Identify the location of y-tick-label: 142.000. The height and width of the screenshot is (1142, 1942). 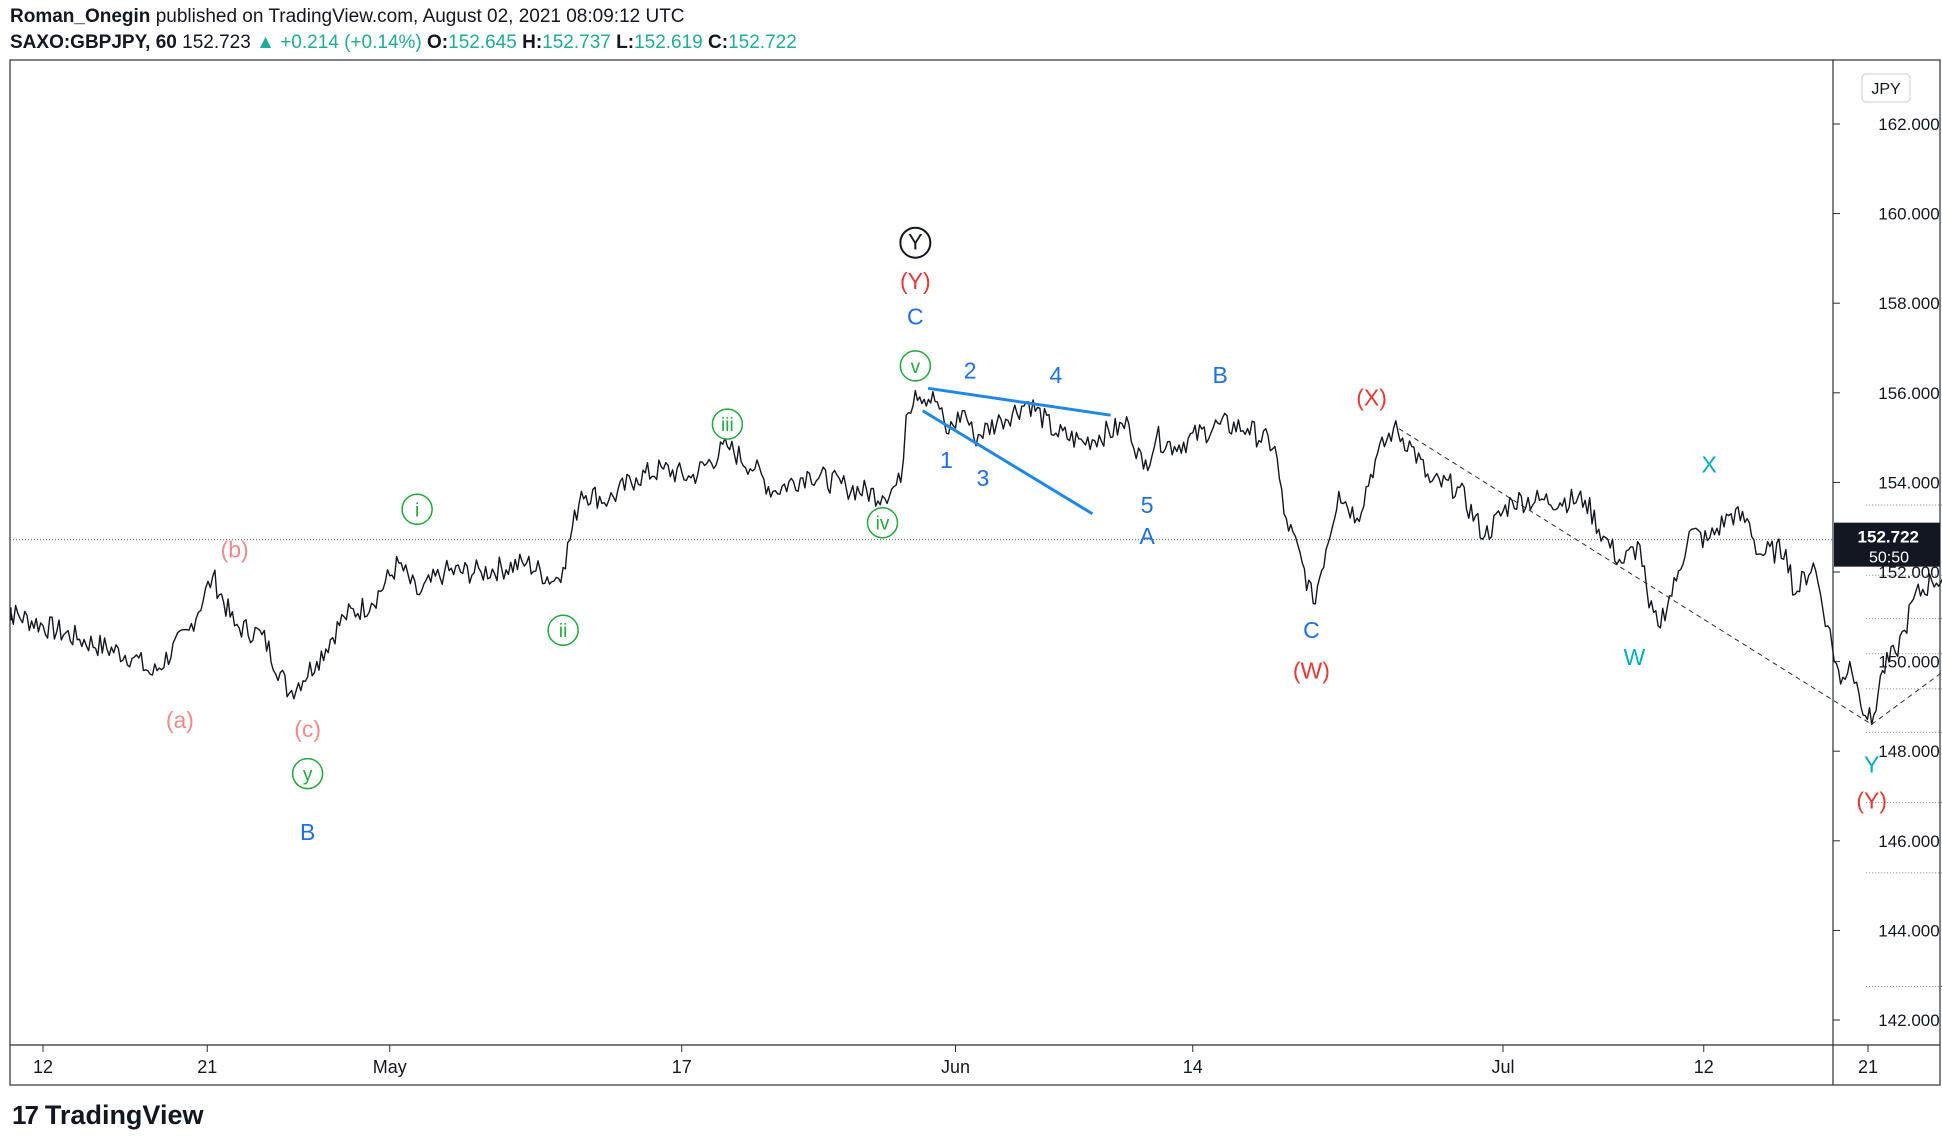
(1908, 1020).